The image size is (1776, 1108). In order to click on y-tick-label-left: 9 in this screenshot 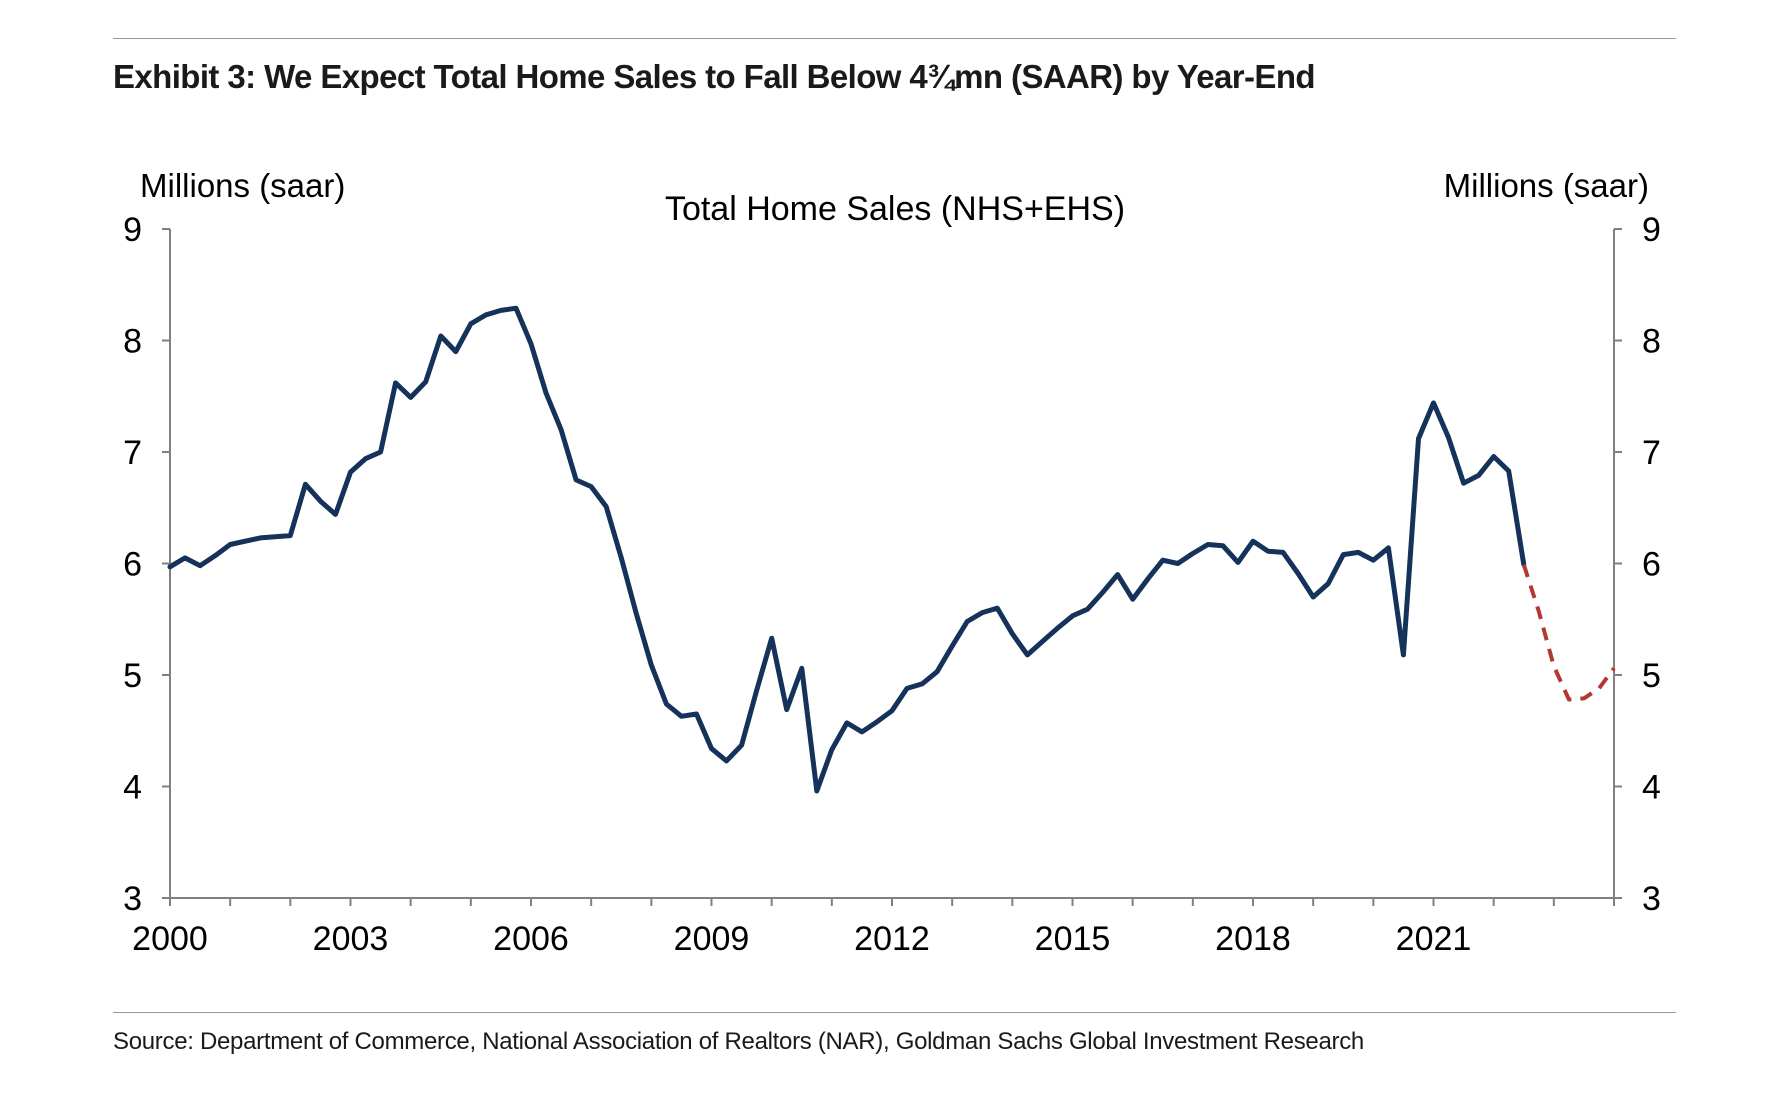, I will do `click(132, 230)`.